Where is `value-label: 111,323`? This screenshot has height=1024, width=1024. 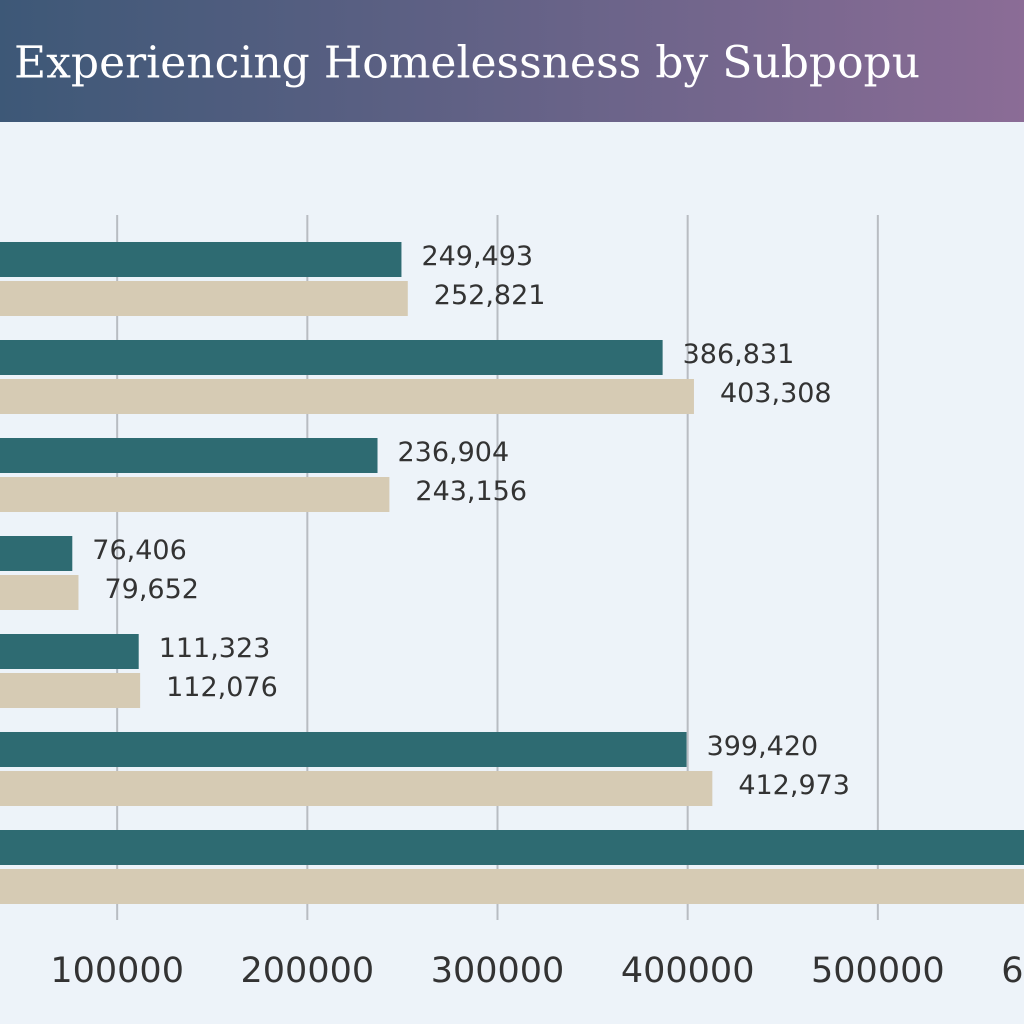
value-label: 111,323 is located at coordinates (215, 648).